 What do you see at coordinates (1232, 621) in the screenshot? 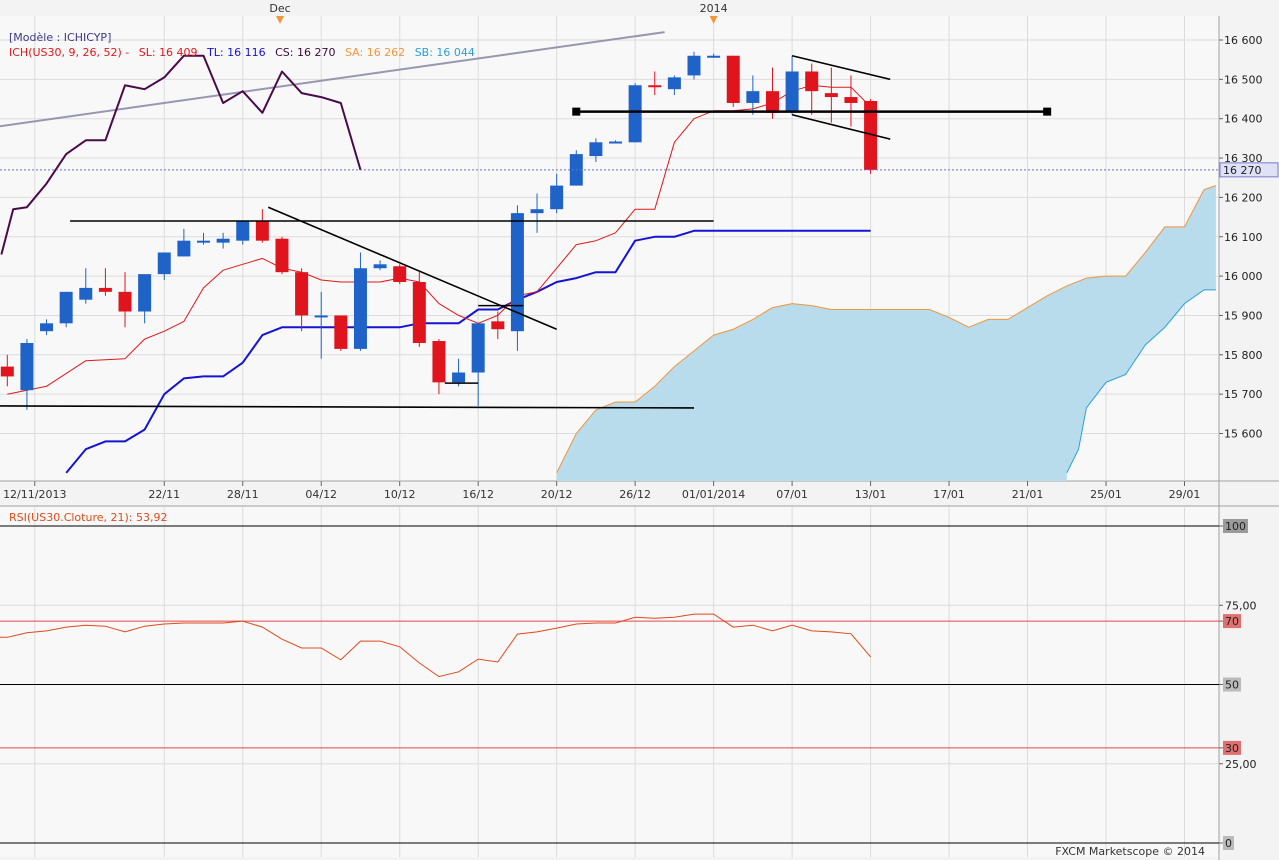
I see `rsi-tick-label: 70` at bounding box center [1232, 621].